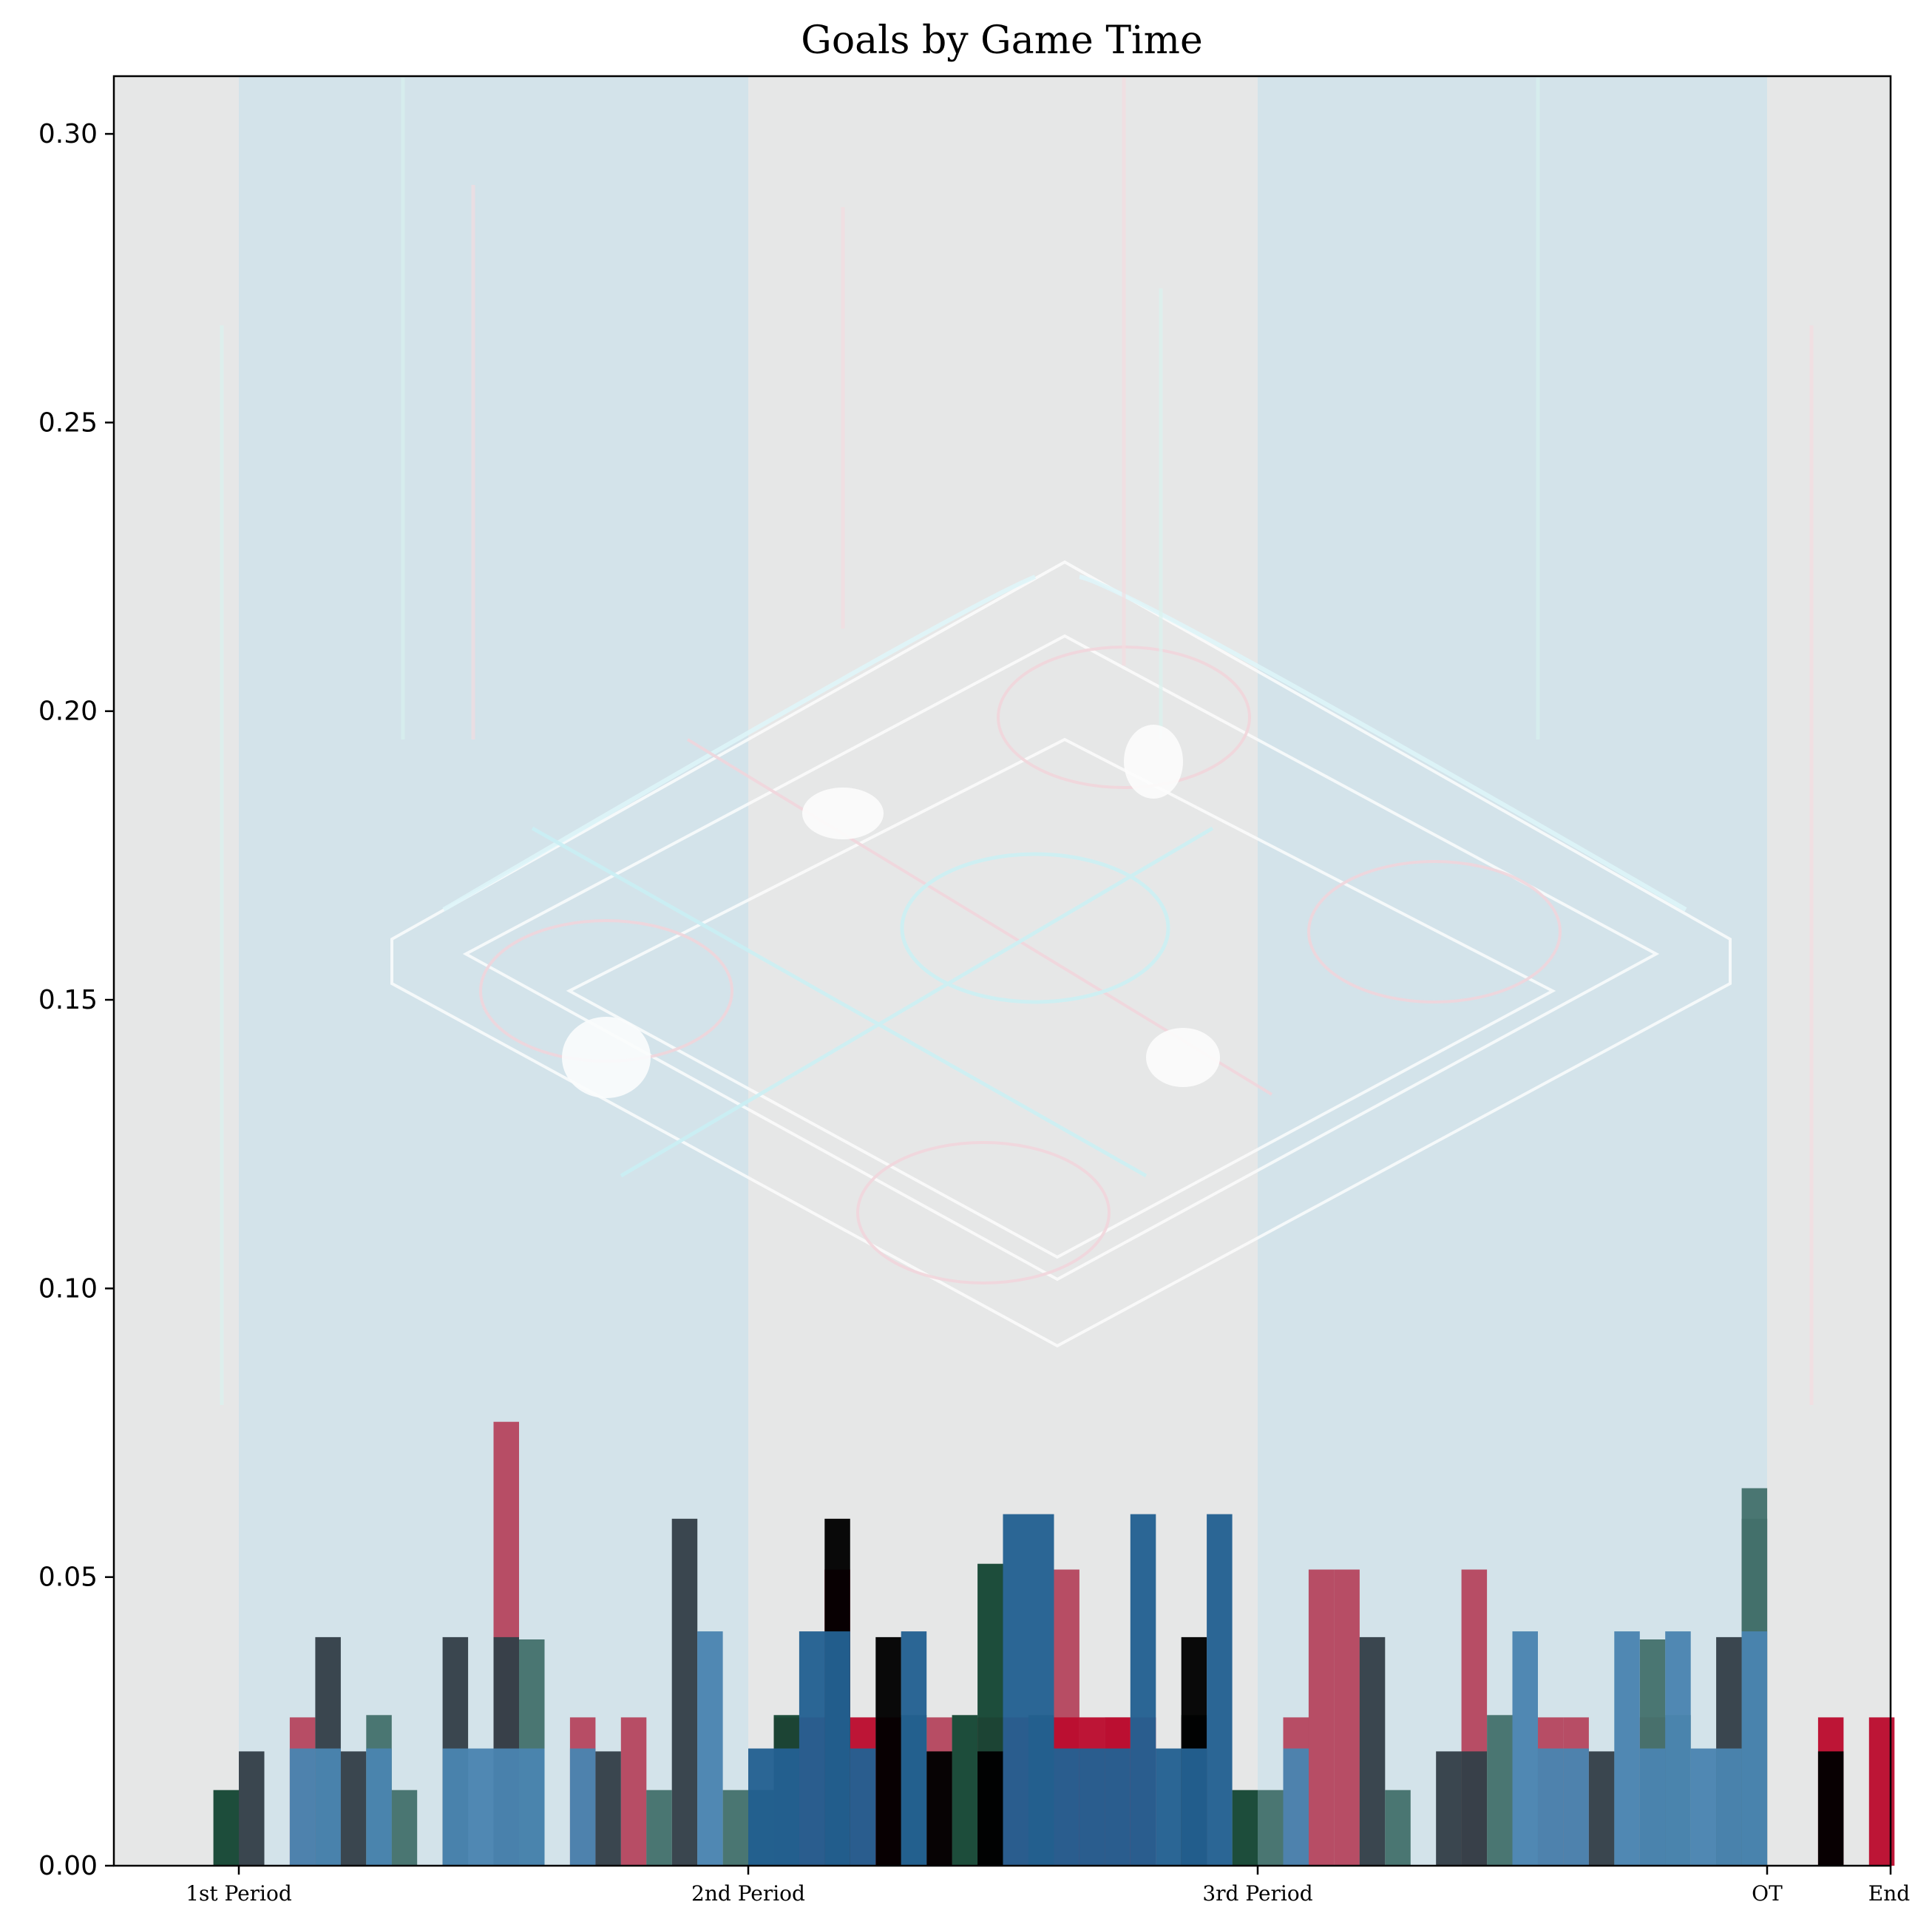 The image size is (1932, 1916). What do you see at coordinates (1767, 1894) in the screenshot?
I see `x-tick-label: OT` at bounding box center [1767, 1894].